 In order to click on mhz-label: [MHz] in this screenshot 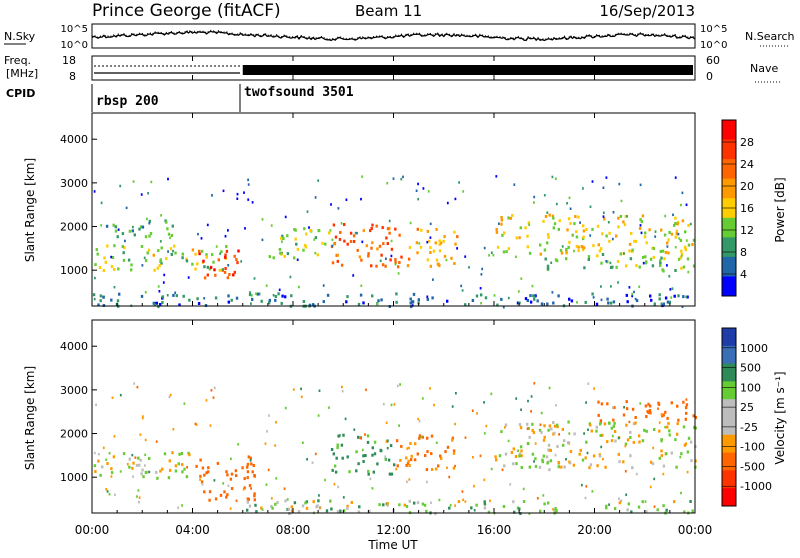, I will do `click(22, 73)`.